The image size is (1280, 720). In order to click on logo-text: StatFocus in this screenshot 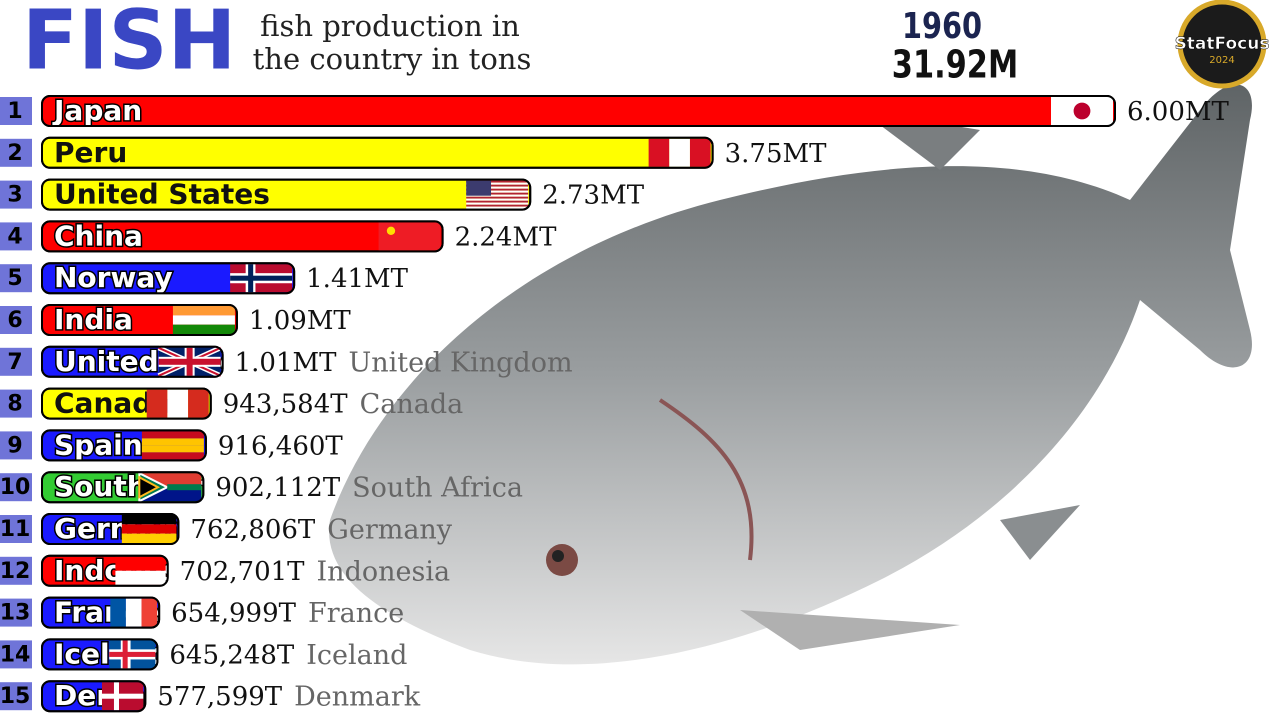, I will do `click(1222, 44)`.